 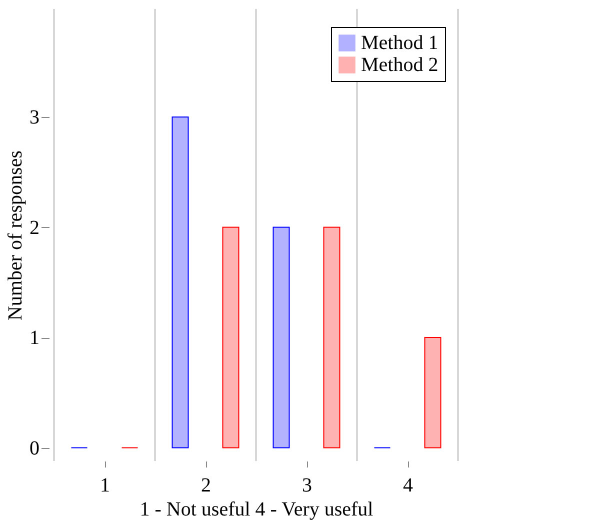 I want to click on legend-label: Method 2, so click(x=399, y=65).